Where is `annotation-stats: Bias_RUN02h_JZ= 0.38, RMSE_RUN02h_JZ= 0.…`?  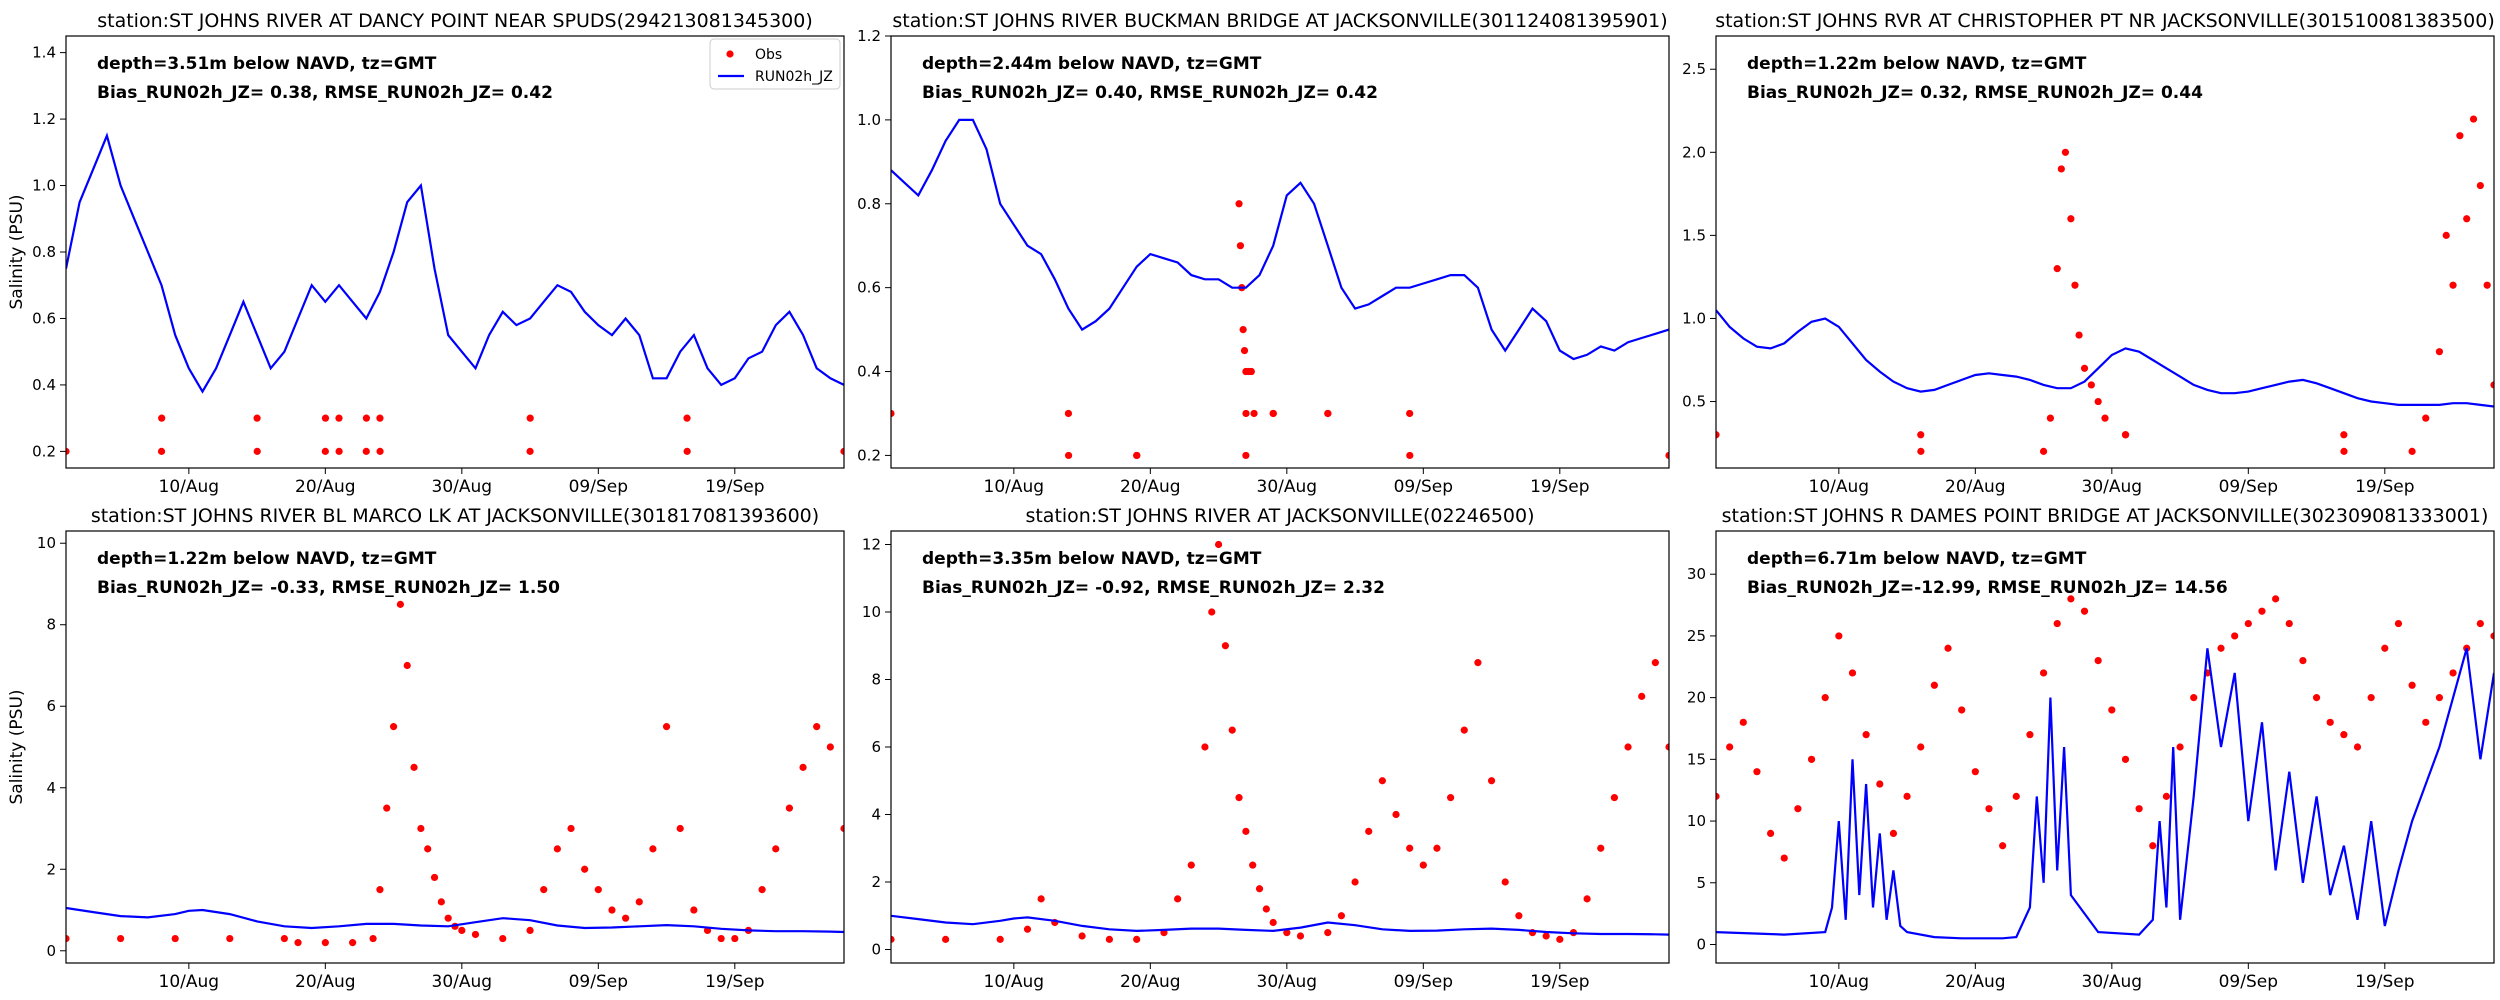 annotation-stats: Bias_RUN02h_JZ= 0.38, RMSE_RUN02h_JZ= 0.… is located at coordinates (325, 93).